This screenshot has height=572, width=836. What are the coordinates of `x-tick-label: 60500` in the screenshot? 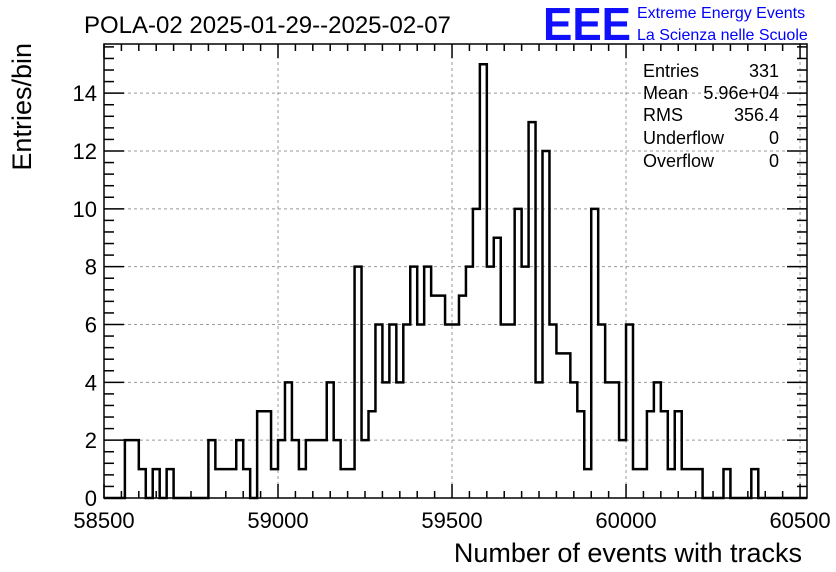 It's located at (799, 520).